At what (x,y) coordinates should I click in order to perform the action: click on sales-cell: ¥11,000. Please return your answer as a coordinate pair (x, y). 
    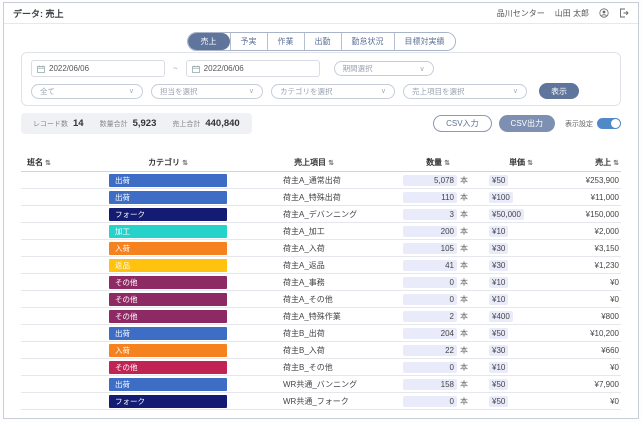
    Looking at the image, I should click on (604, 197).